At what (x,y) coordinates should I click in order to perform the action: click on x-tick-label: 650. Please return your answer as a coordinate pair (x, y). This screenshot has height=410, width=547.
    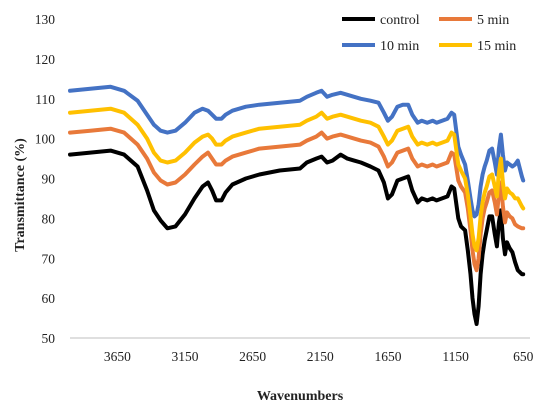
    Looking at the image, I should click on (523, 356).